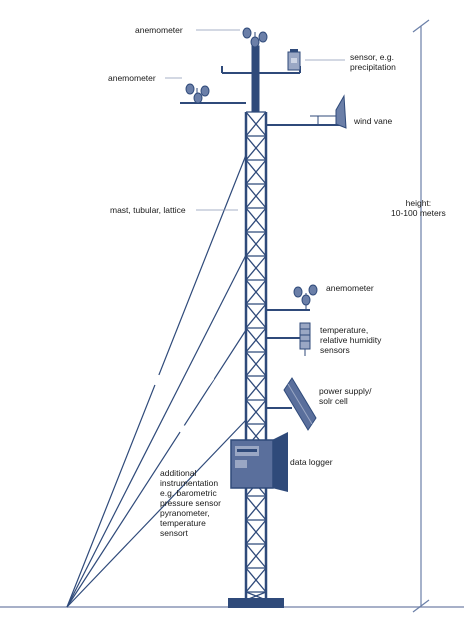  What do you see at coordinates (178, 423) in the screenshot?
I see `guy-wire-markers` at bounding box center [178, 423].